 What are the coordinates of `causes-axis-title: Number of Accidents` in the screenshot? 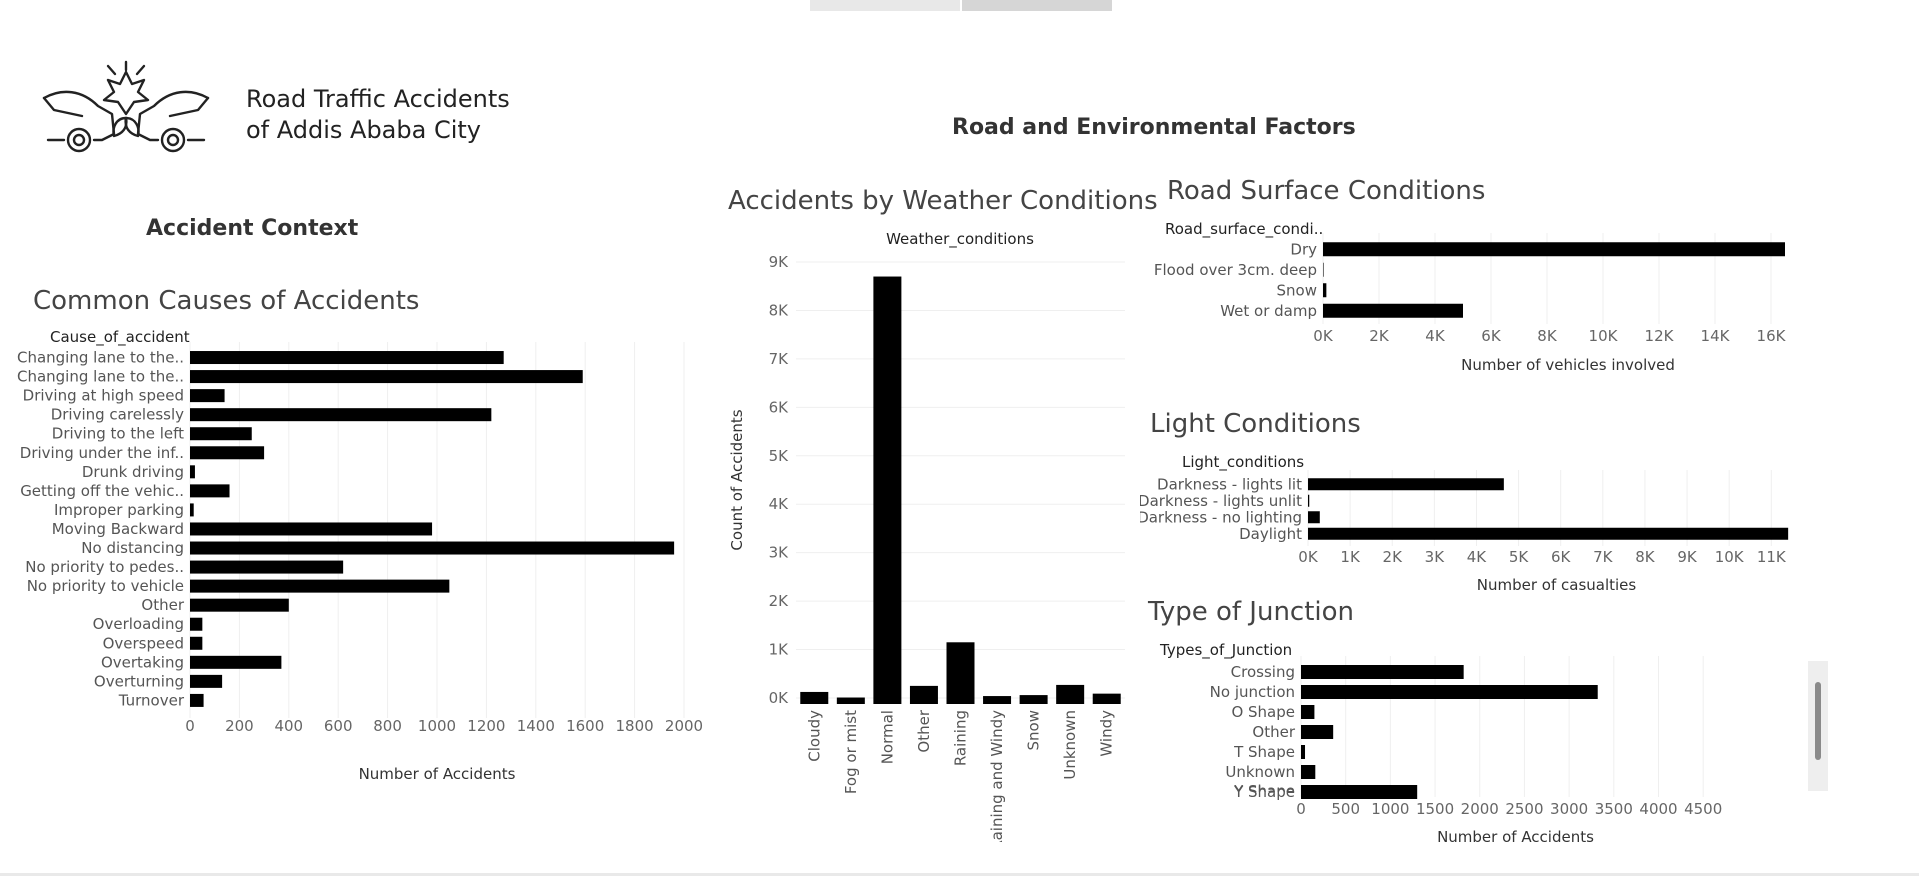 It's located at (437, 774).